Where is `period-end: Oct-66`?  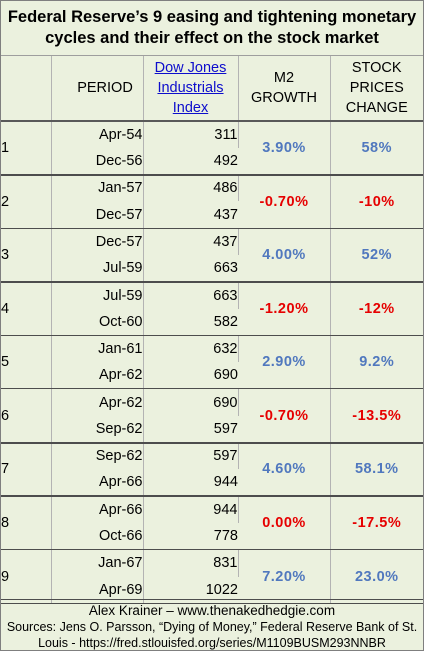
period-end: Oct-66 is located at coordinates (97, 536).